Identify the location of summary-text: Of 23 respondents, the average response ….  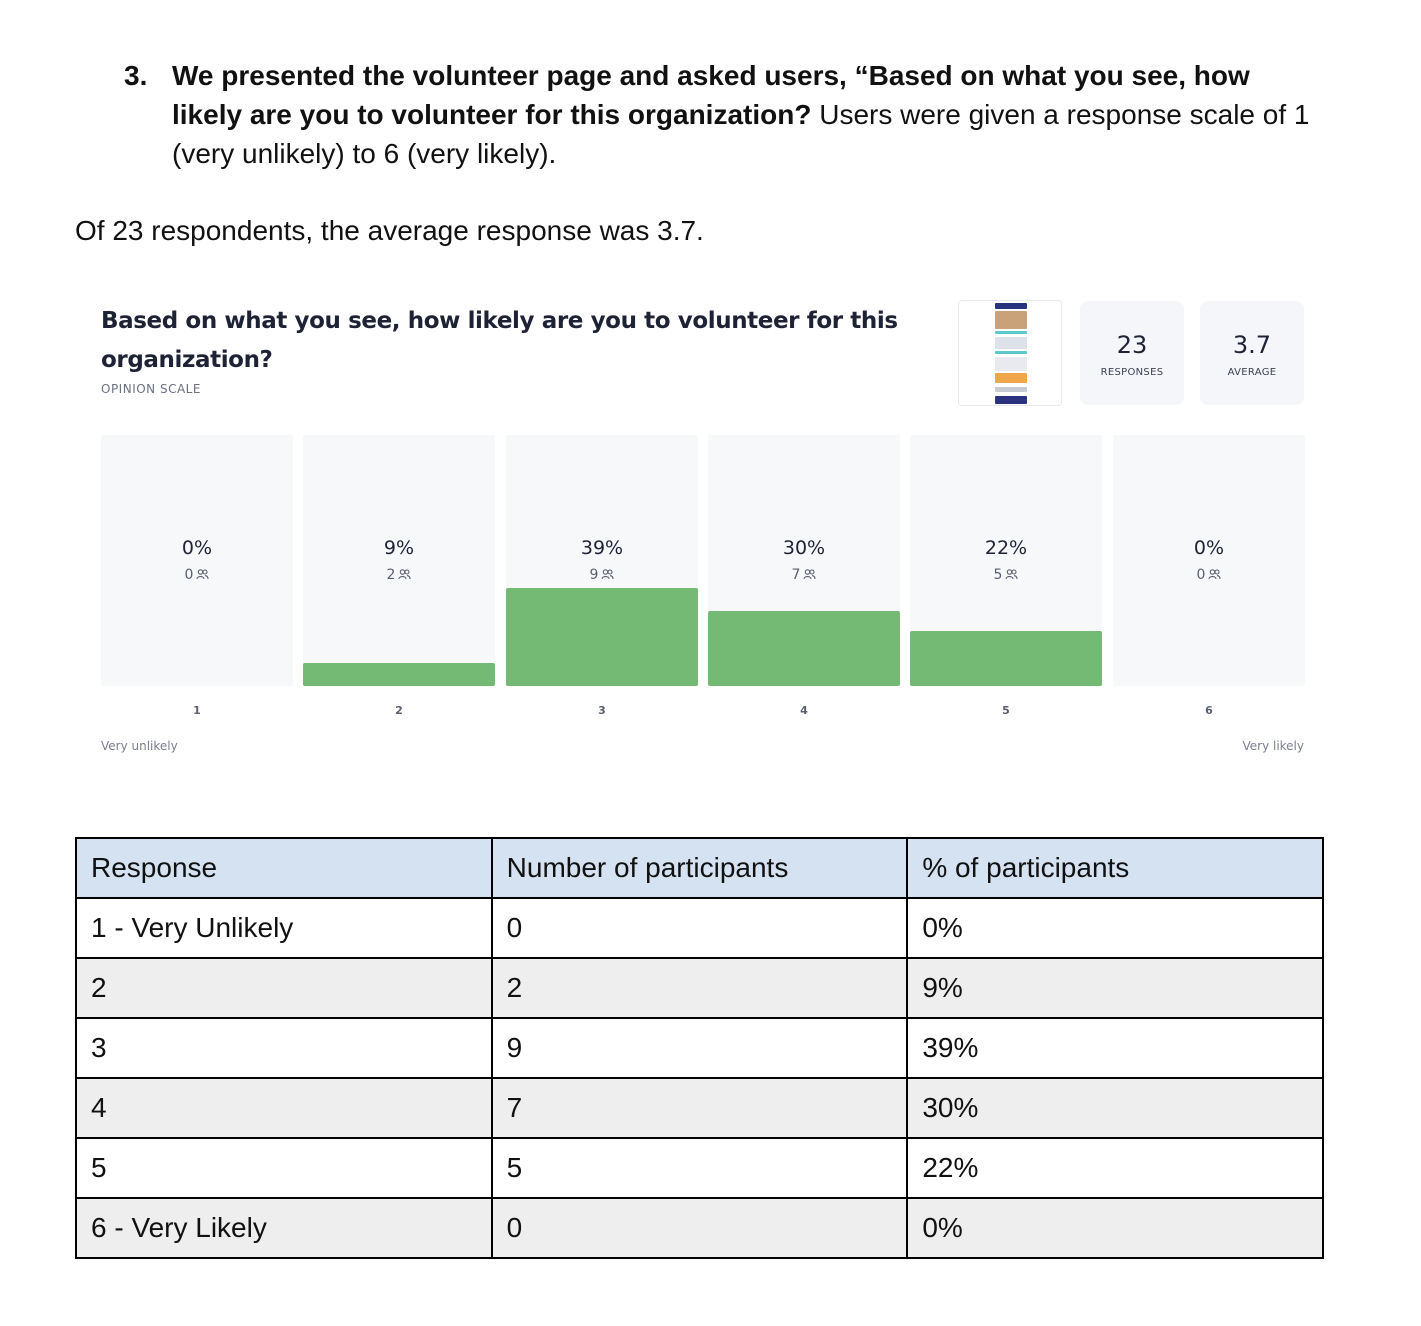
(389, 230).